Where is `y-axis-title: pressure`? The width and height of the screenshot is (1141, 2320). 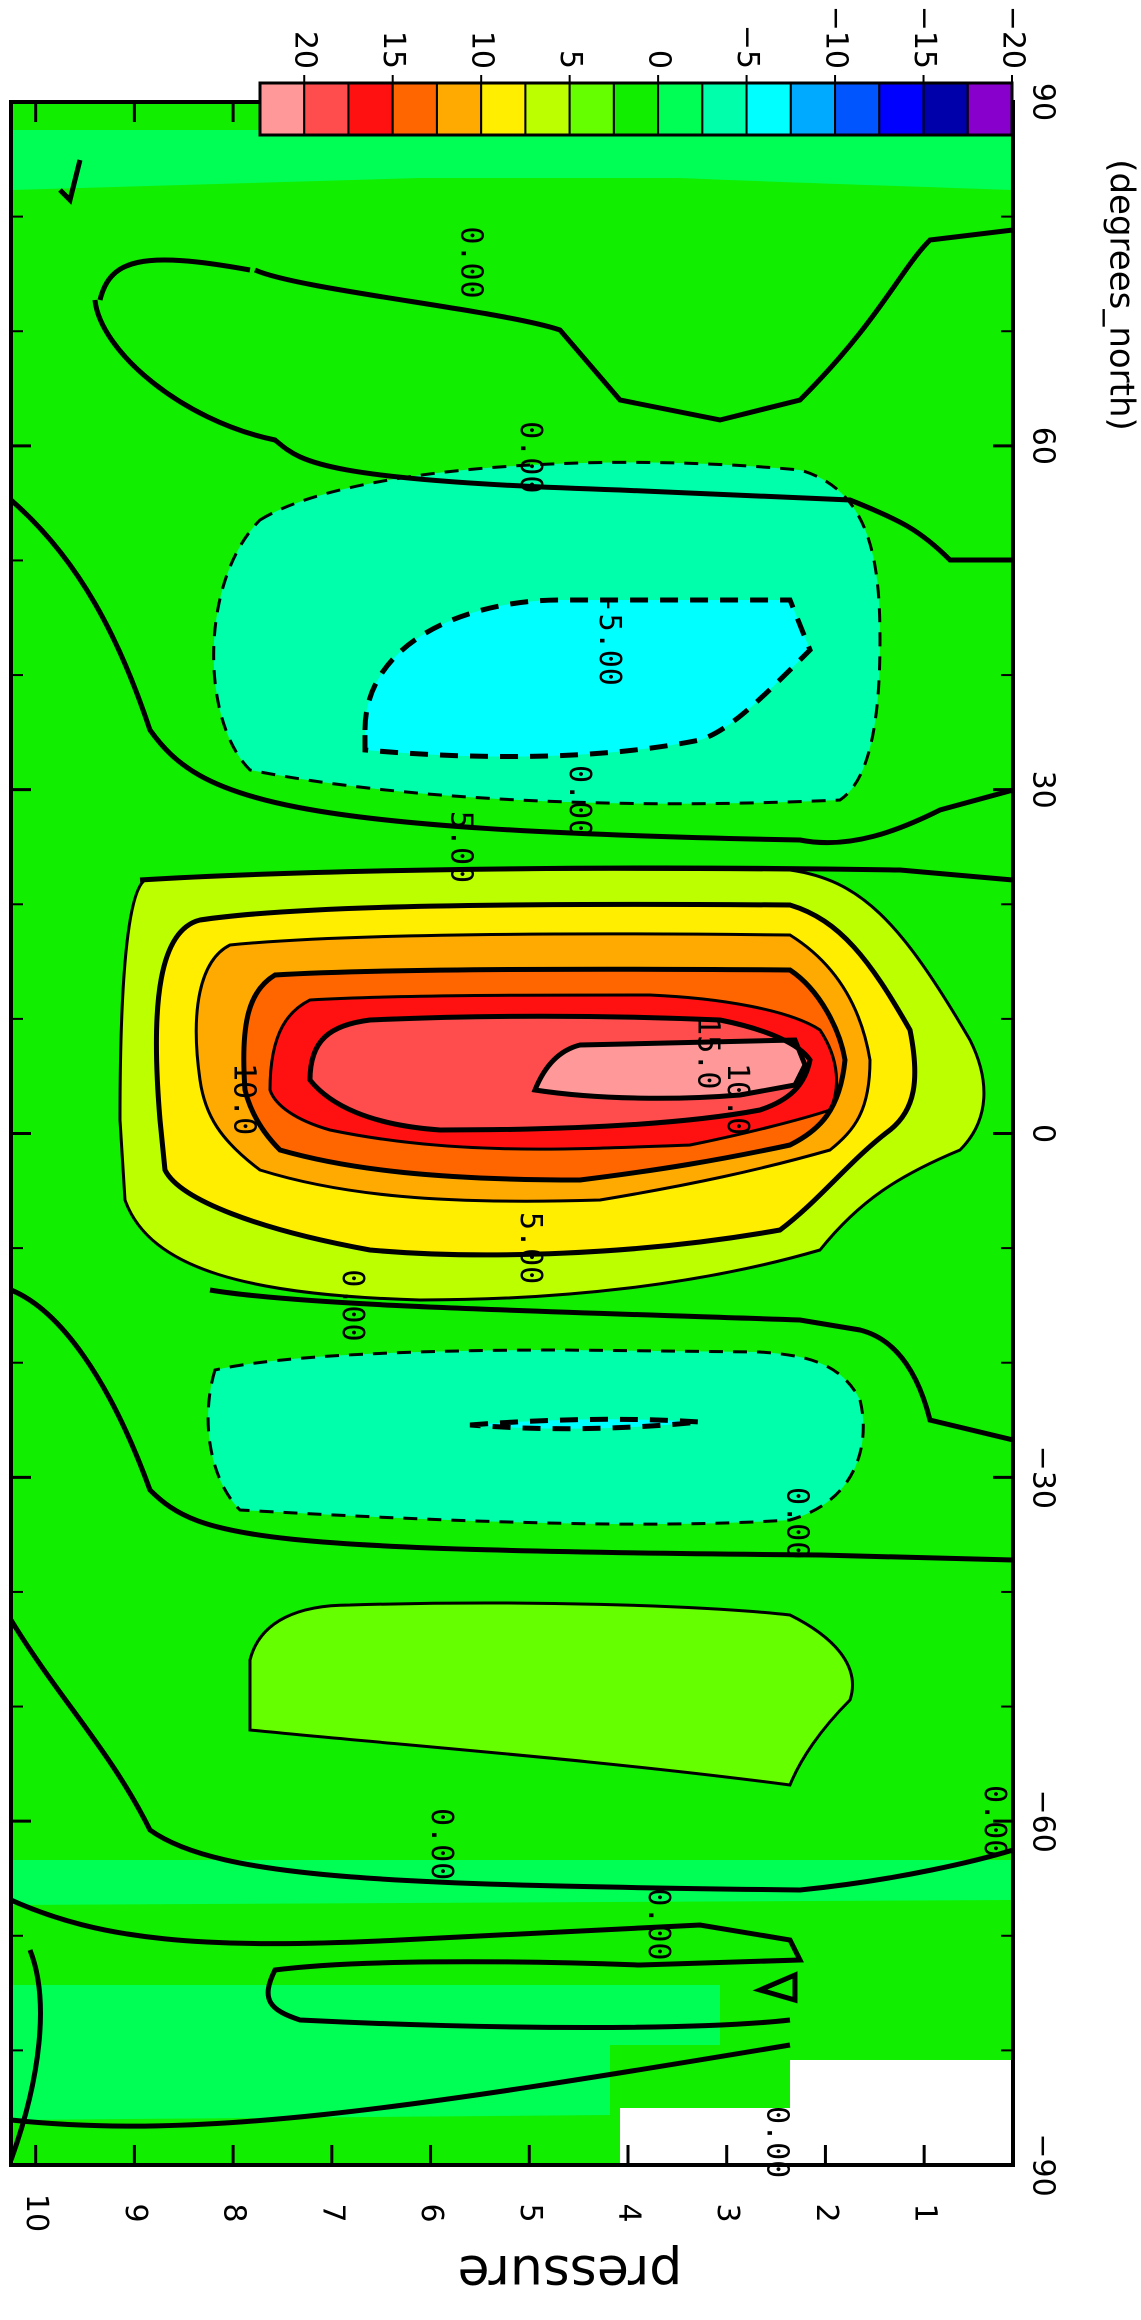
y-axis-title: pressure is located at coordinates (570, 2273).